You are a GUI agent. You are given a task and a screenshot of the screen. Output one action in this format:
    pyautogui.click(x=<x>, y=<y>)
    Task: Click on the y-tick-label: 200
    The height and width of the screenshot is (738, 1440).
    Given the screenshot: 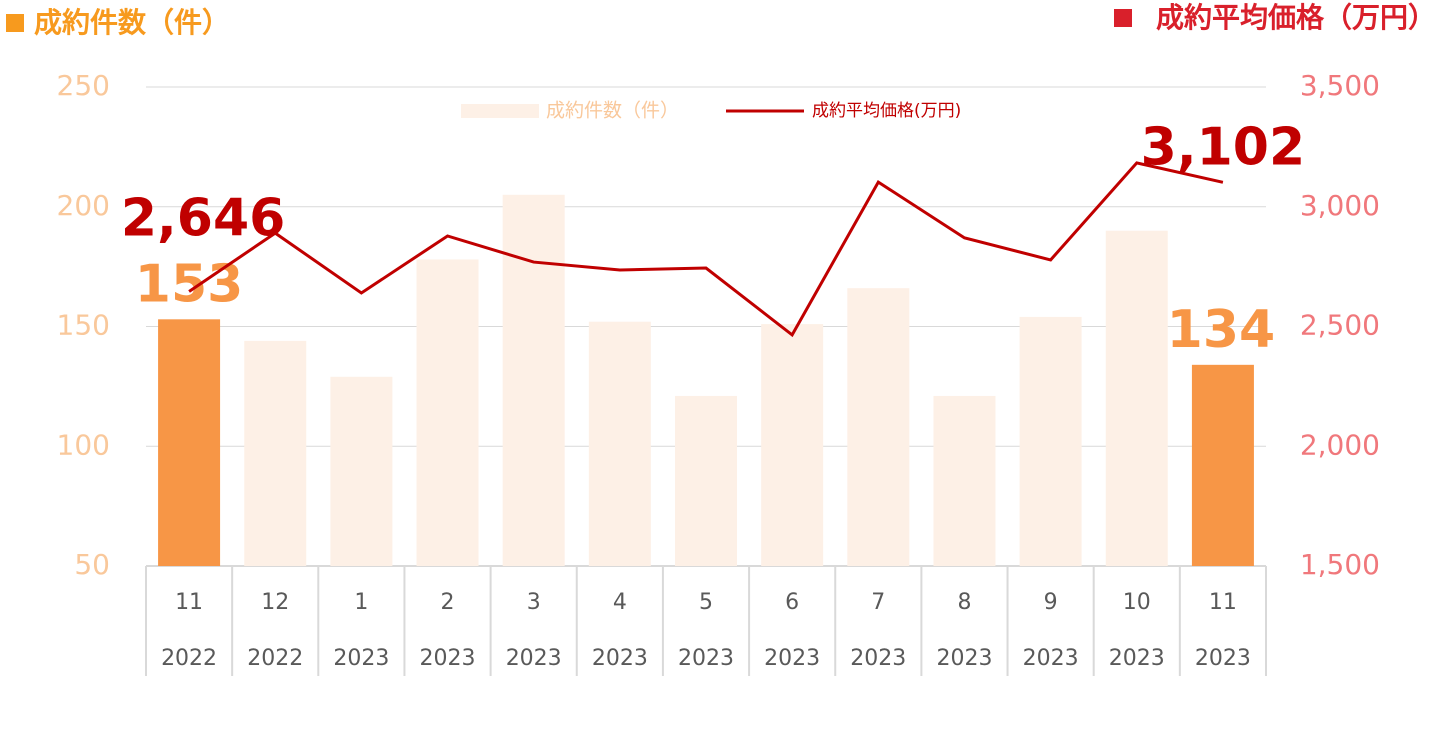 What is the action you would take?
    pyautogui.click(x=83, y=205)
    